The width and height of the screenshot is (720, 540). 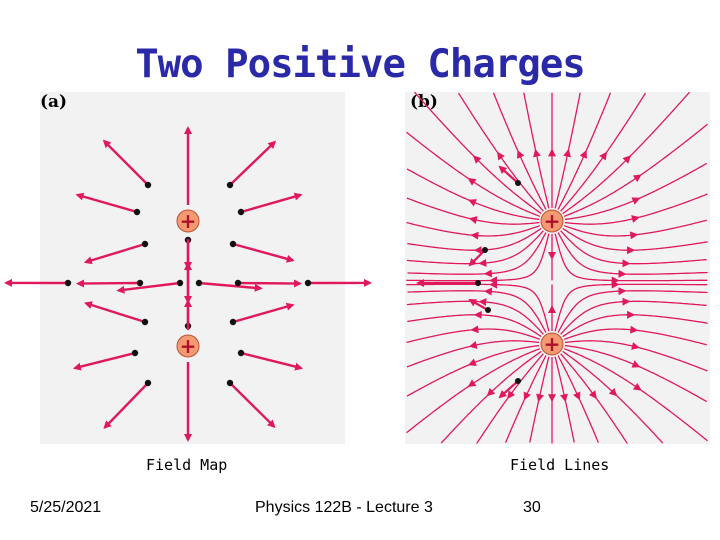 What do you see at coordinates (532, 507) in the screenshot?
I see `footer-page-number: 30` at bounding box center [532, 507].